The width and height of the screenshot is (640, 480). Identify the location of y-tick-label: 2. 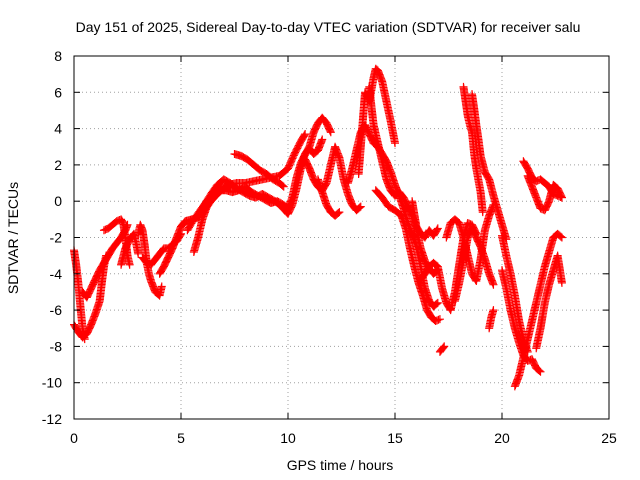
(58, 165).